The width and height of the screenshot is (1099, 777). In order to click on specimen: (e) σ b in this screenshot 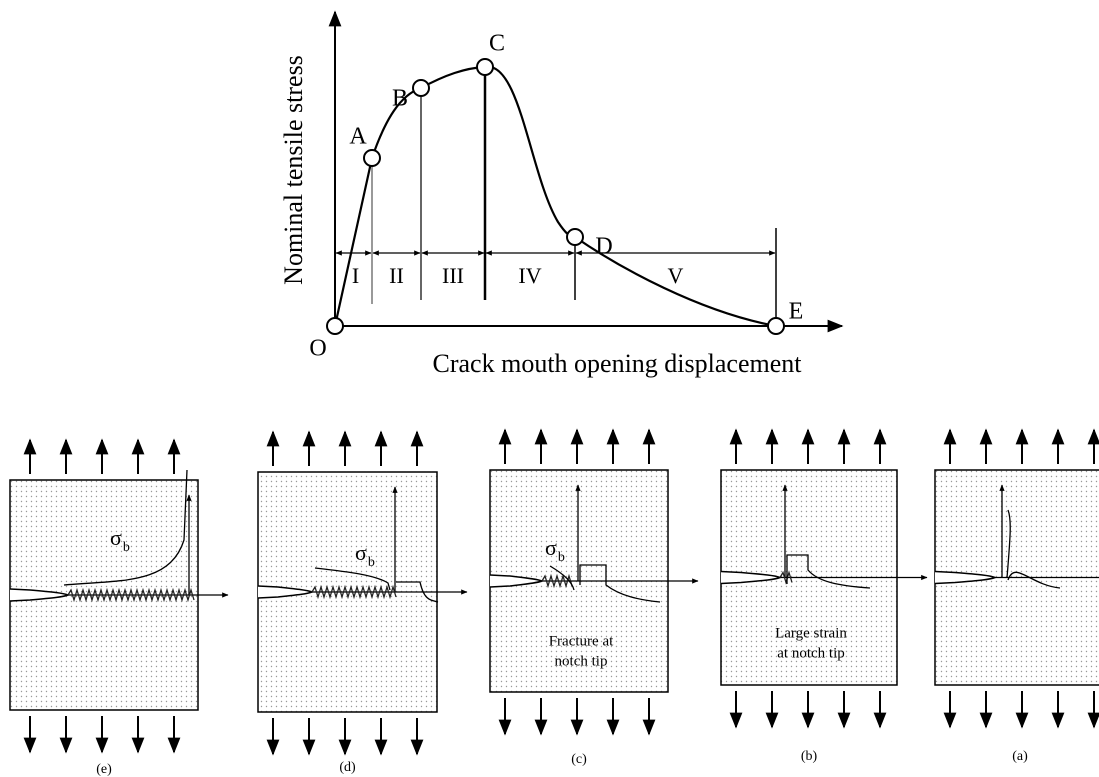, I will do `click(119, 607)`.